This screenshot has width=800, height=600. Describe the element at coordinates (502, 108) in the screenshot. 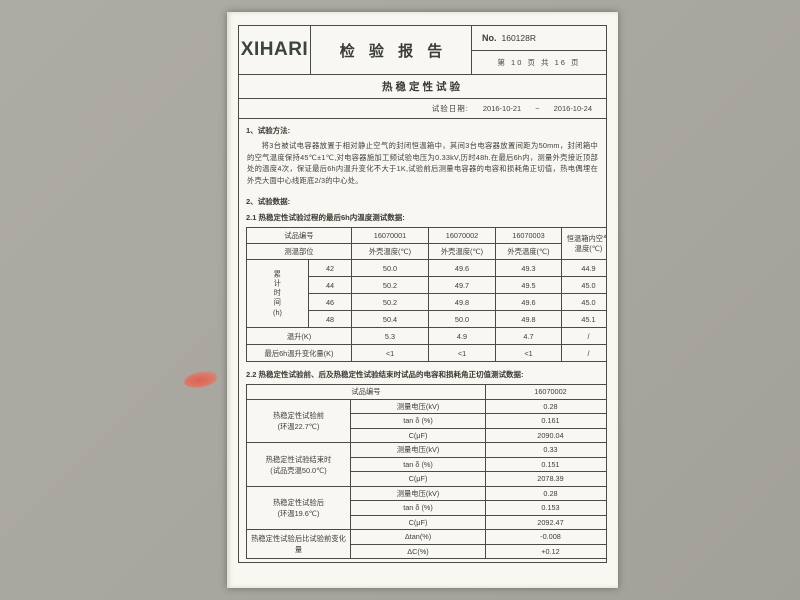

I see `test-date-from: 2016-10-21` at that location.